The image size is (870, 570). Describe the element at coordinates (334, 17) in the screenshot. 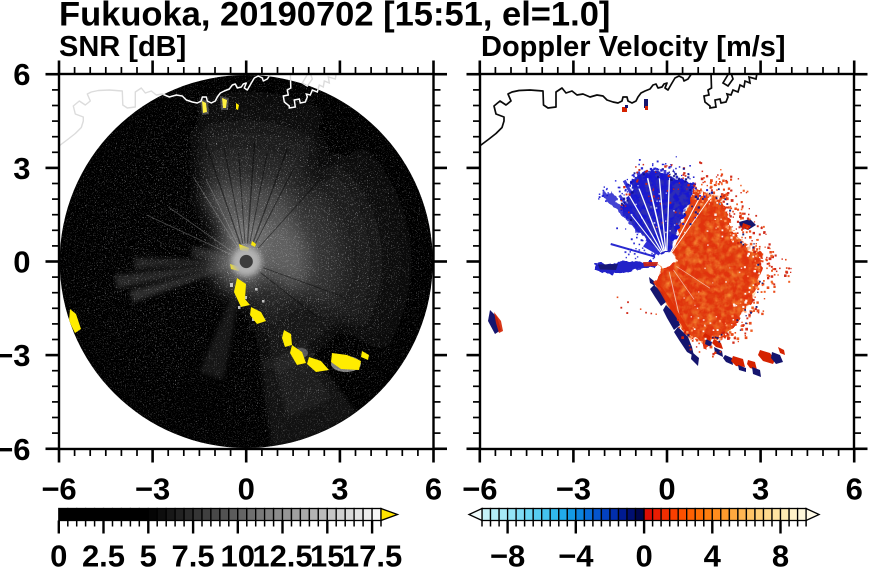

I see `svg-text:Fukuoka, 20190702 [15:51, el=1: Fukuoka, 20190702 [15:51, el=1.0]` at that location.